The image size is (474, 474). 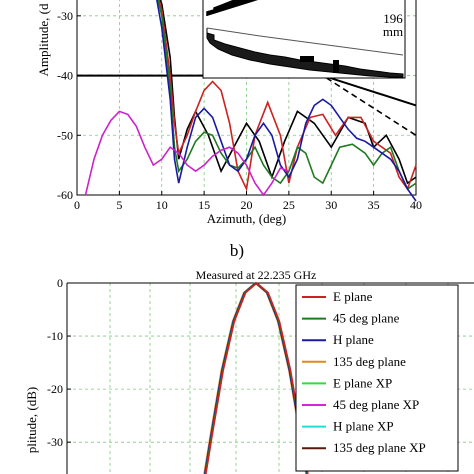 What do you see at coordinates (366, 318) in the screenshot?
I see `legend-label: 45 deg plane` at bounding box center [366, 318].